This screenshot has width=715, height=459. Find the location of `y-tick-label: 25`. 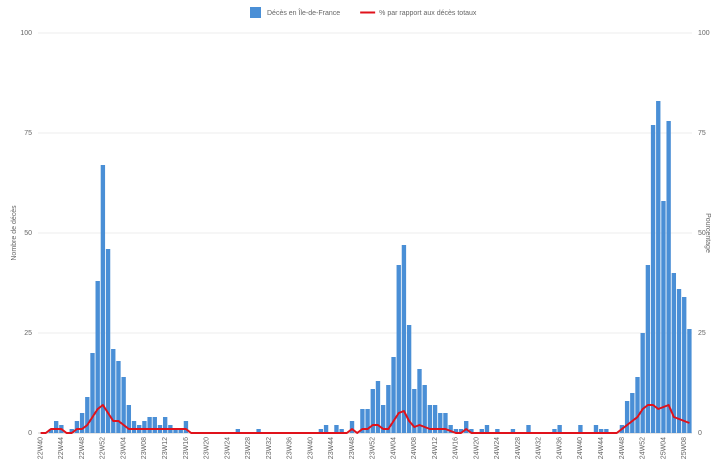

y-tick-label: 25 is located at coordinates (28, 333).